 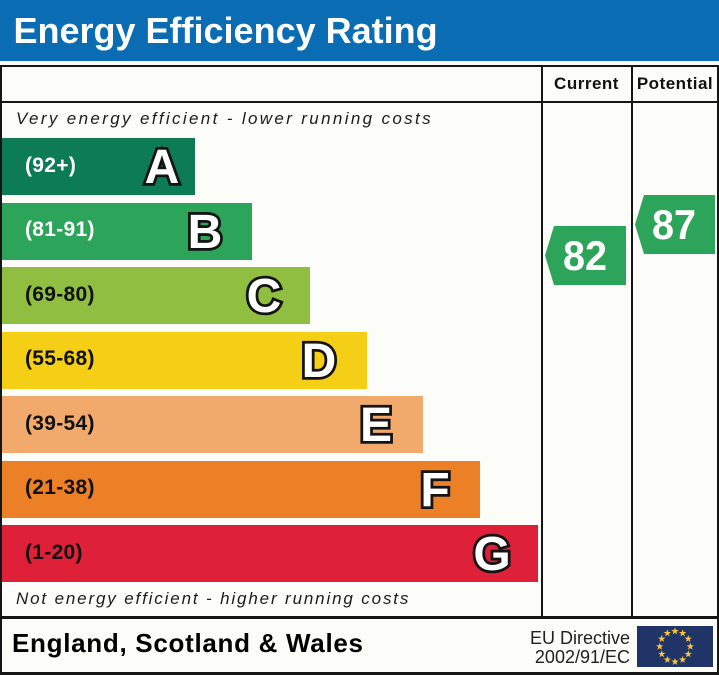 I want to click on svg-text: A, so click(x=162, y=167).